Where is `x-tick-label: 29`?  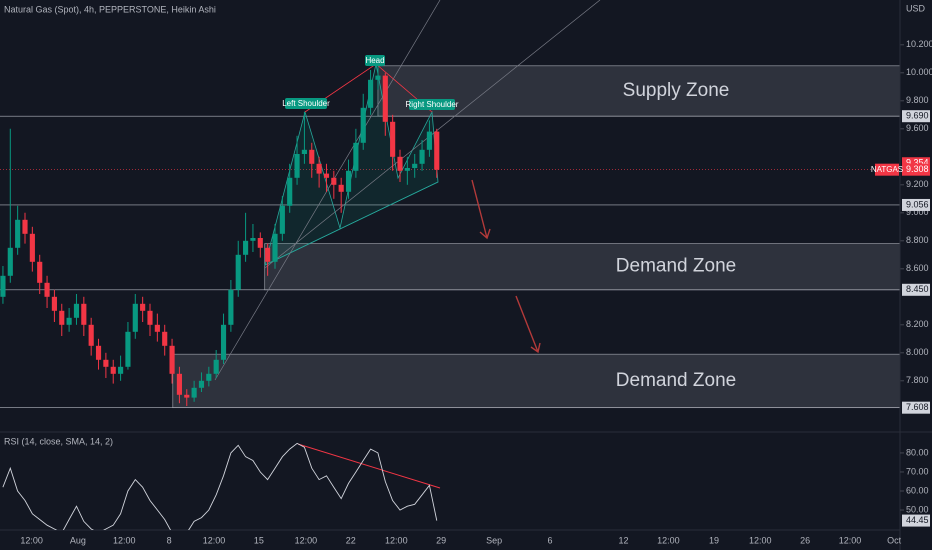
x-tick-label: 29 is located at coordinates (441, 540).